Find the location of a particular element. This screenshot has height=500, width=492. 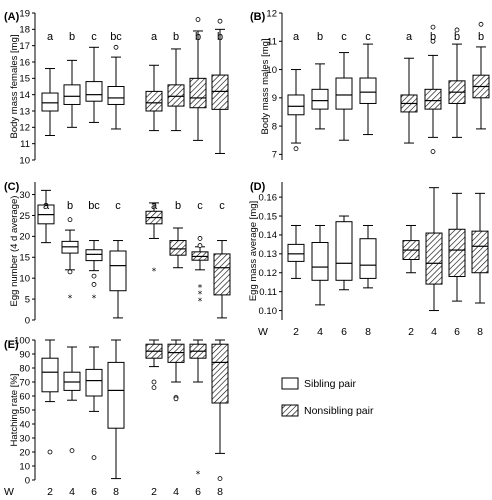

sibling-box-w6: c is located at coordinates (94, 77).